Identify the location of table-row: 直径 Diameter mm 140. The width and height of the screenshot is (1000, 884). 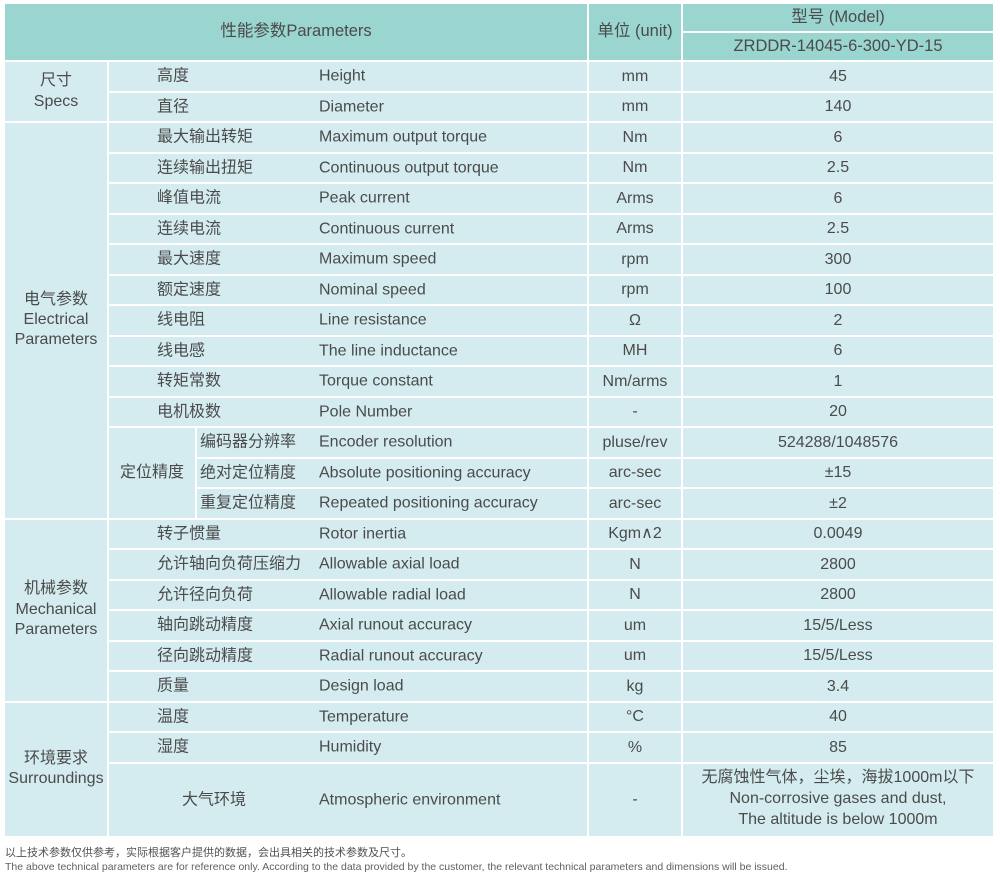
(499, 106).